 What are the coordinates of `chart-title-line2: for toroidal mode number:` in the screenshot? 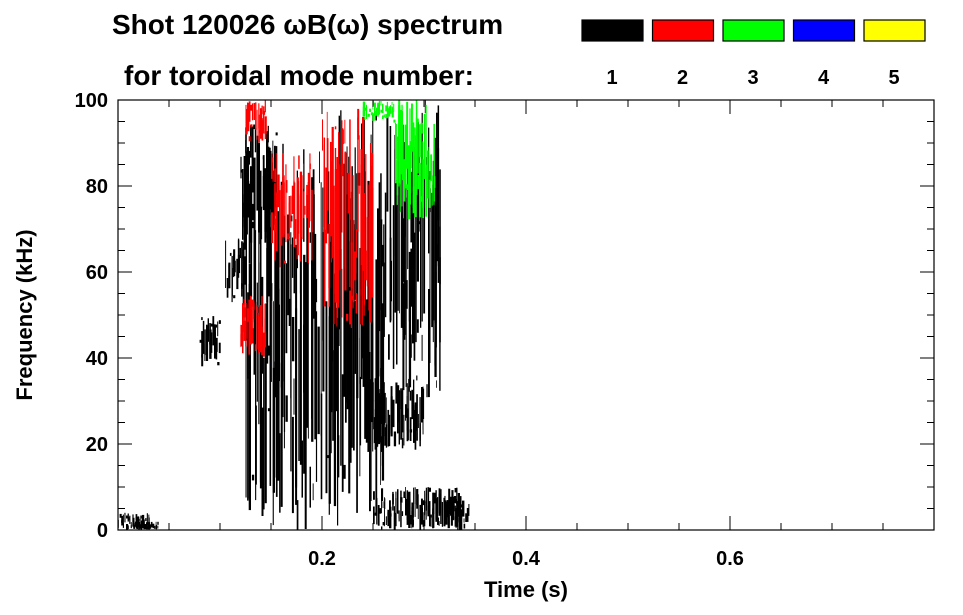 It's located at (299, 75).